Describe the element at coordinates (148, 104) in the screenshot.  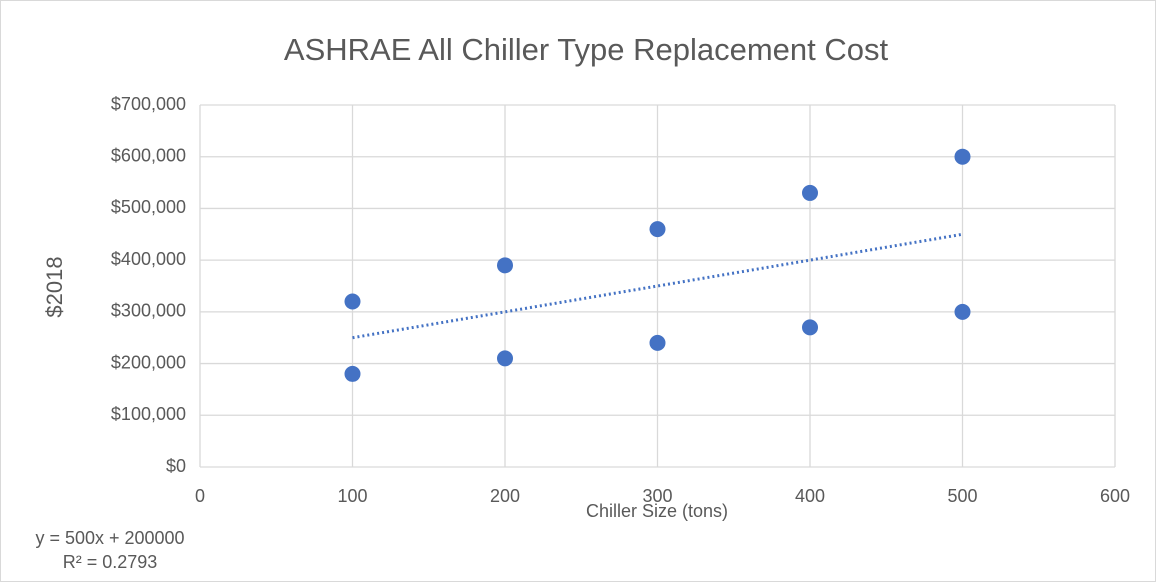
I see `y-tick-label: $700,000` at that location.